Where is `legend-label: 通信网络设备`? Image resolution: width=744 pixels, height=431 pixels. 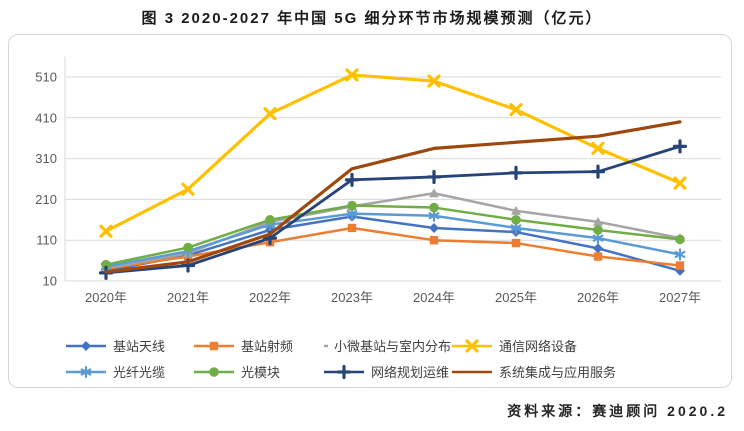
legend-label: 通信网络设备 is located at coordinates (538, 346).